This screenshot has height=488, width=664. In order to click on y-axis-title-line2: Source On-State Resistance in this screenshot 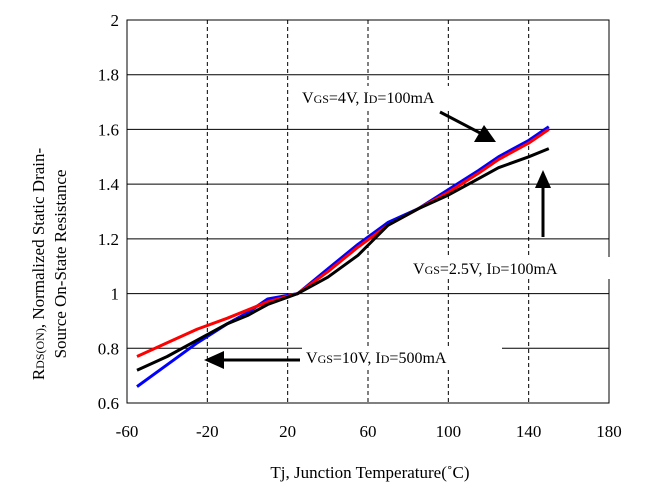, I will do `click(60, 264)`.